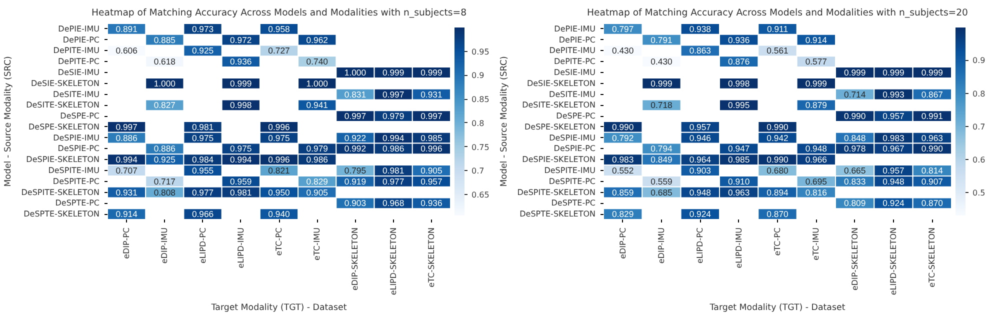  Describe the element at coordinates (241, 149) in the screenshot. I see `data-label: 0.975` at that location.